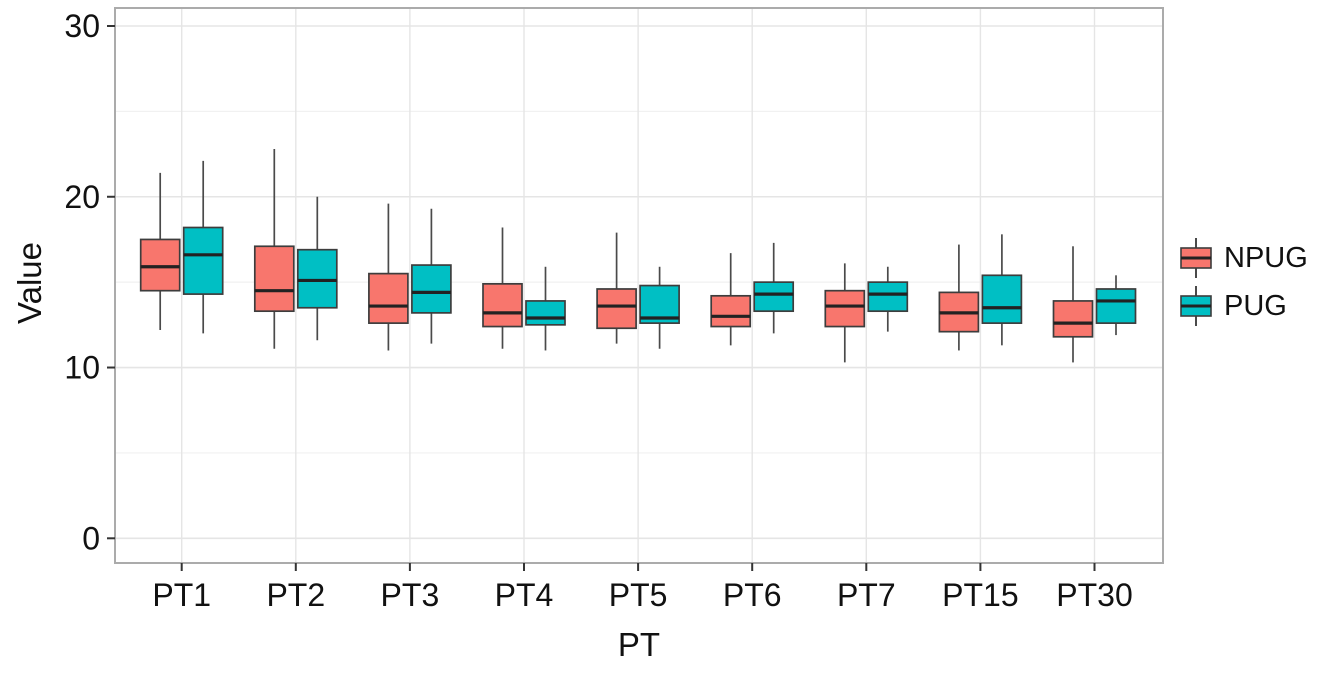  Describe the element at coordinates (752, 595) in the screenshot. I see `x-tick-label-PT6: PT6` at that location.